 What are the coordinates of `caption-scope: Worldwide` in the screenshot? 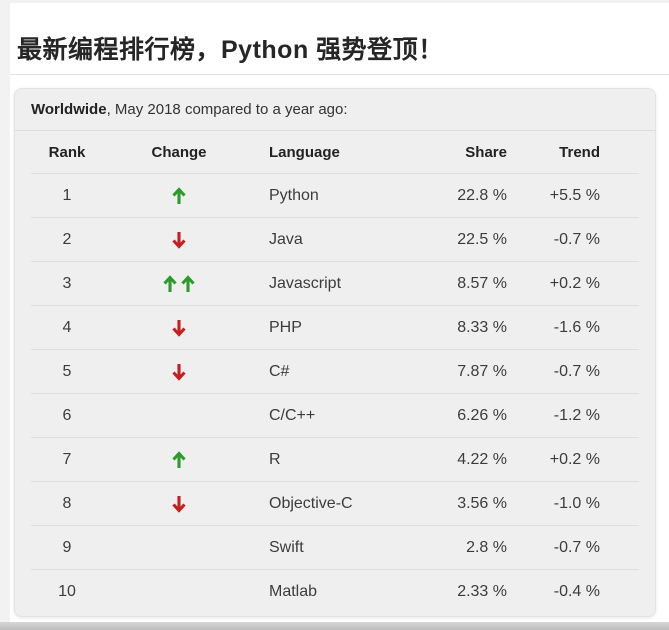 It's located at (69, 109).